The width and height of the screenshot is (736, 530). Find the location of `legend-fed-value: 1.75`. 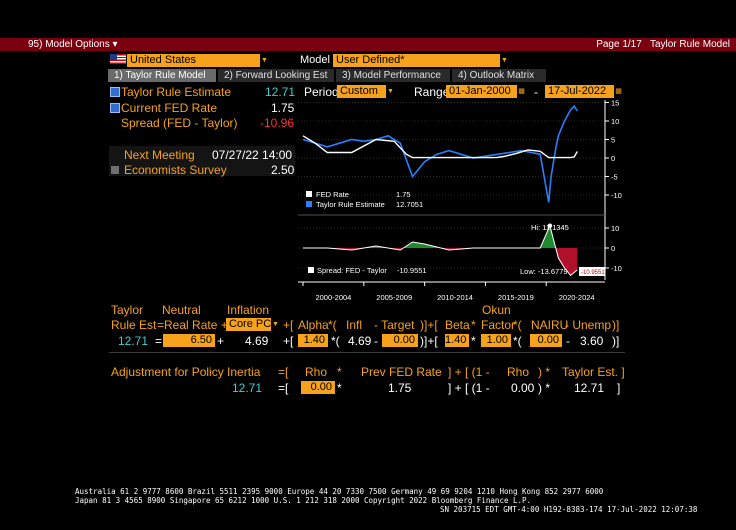

legend-fed-value: 1.75 is located at coordinates (403, 194).